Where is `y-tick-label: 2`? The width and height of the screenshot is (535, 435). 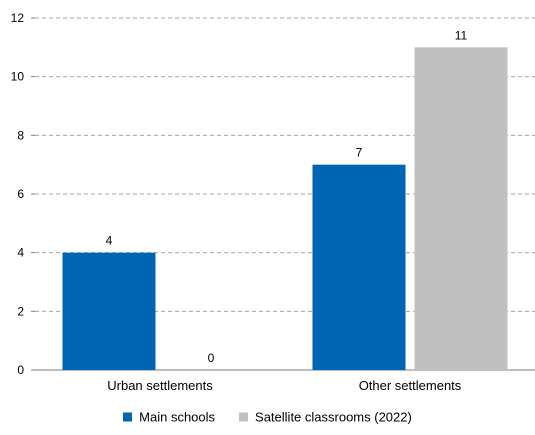 y-tick-label: 2 is located at coordinates (20, 311).